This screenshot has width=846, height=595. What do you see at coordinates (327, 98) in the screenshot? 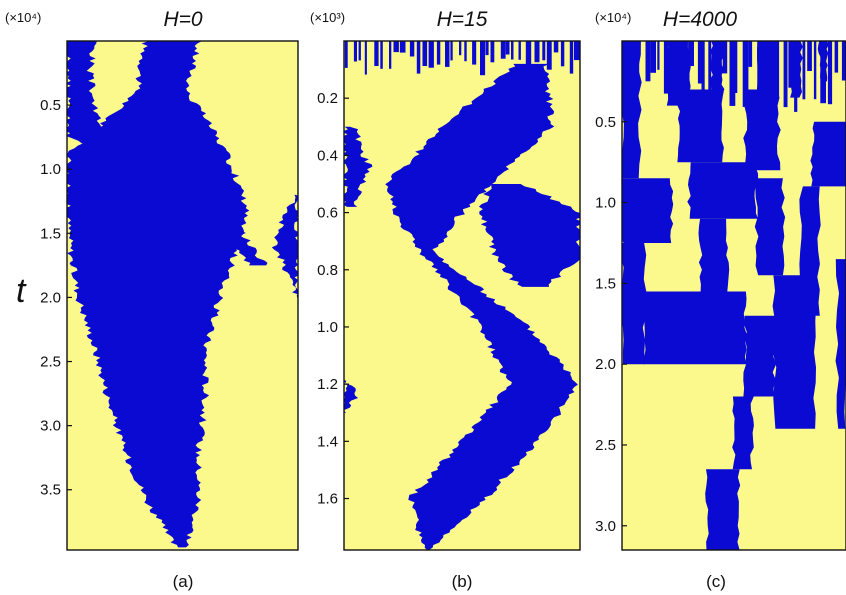
I see `panel-b-ytick-label: 0.2` at bounding box center [327, 98].